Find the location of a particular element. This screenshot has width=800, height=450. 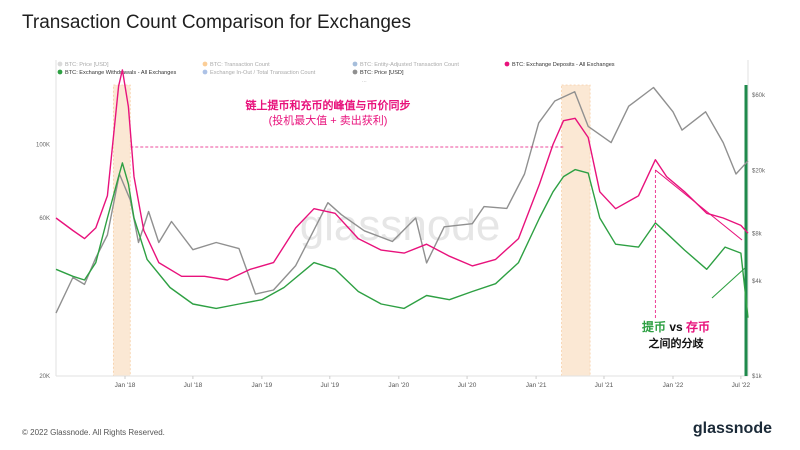

x-tick-jan-21: Jan '21 is located at coordinates (536, 385).